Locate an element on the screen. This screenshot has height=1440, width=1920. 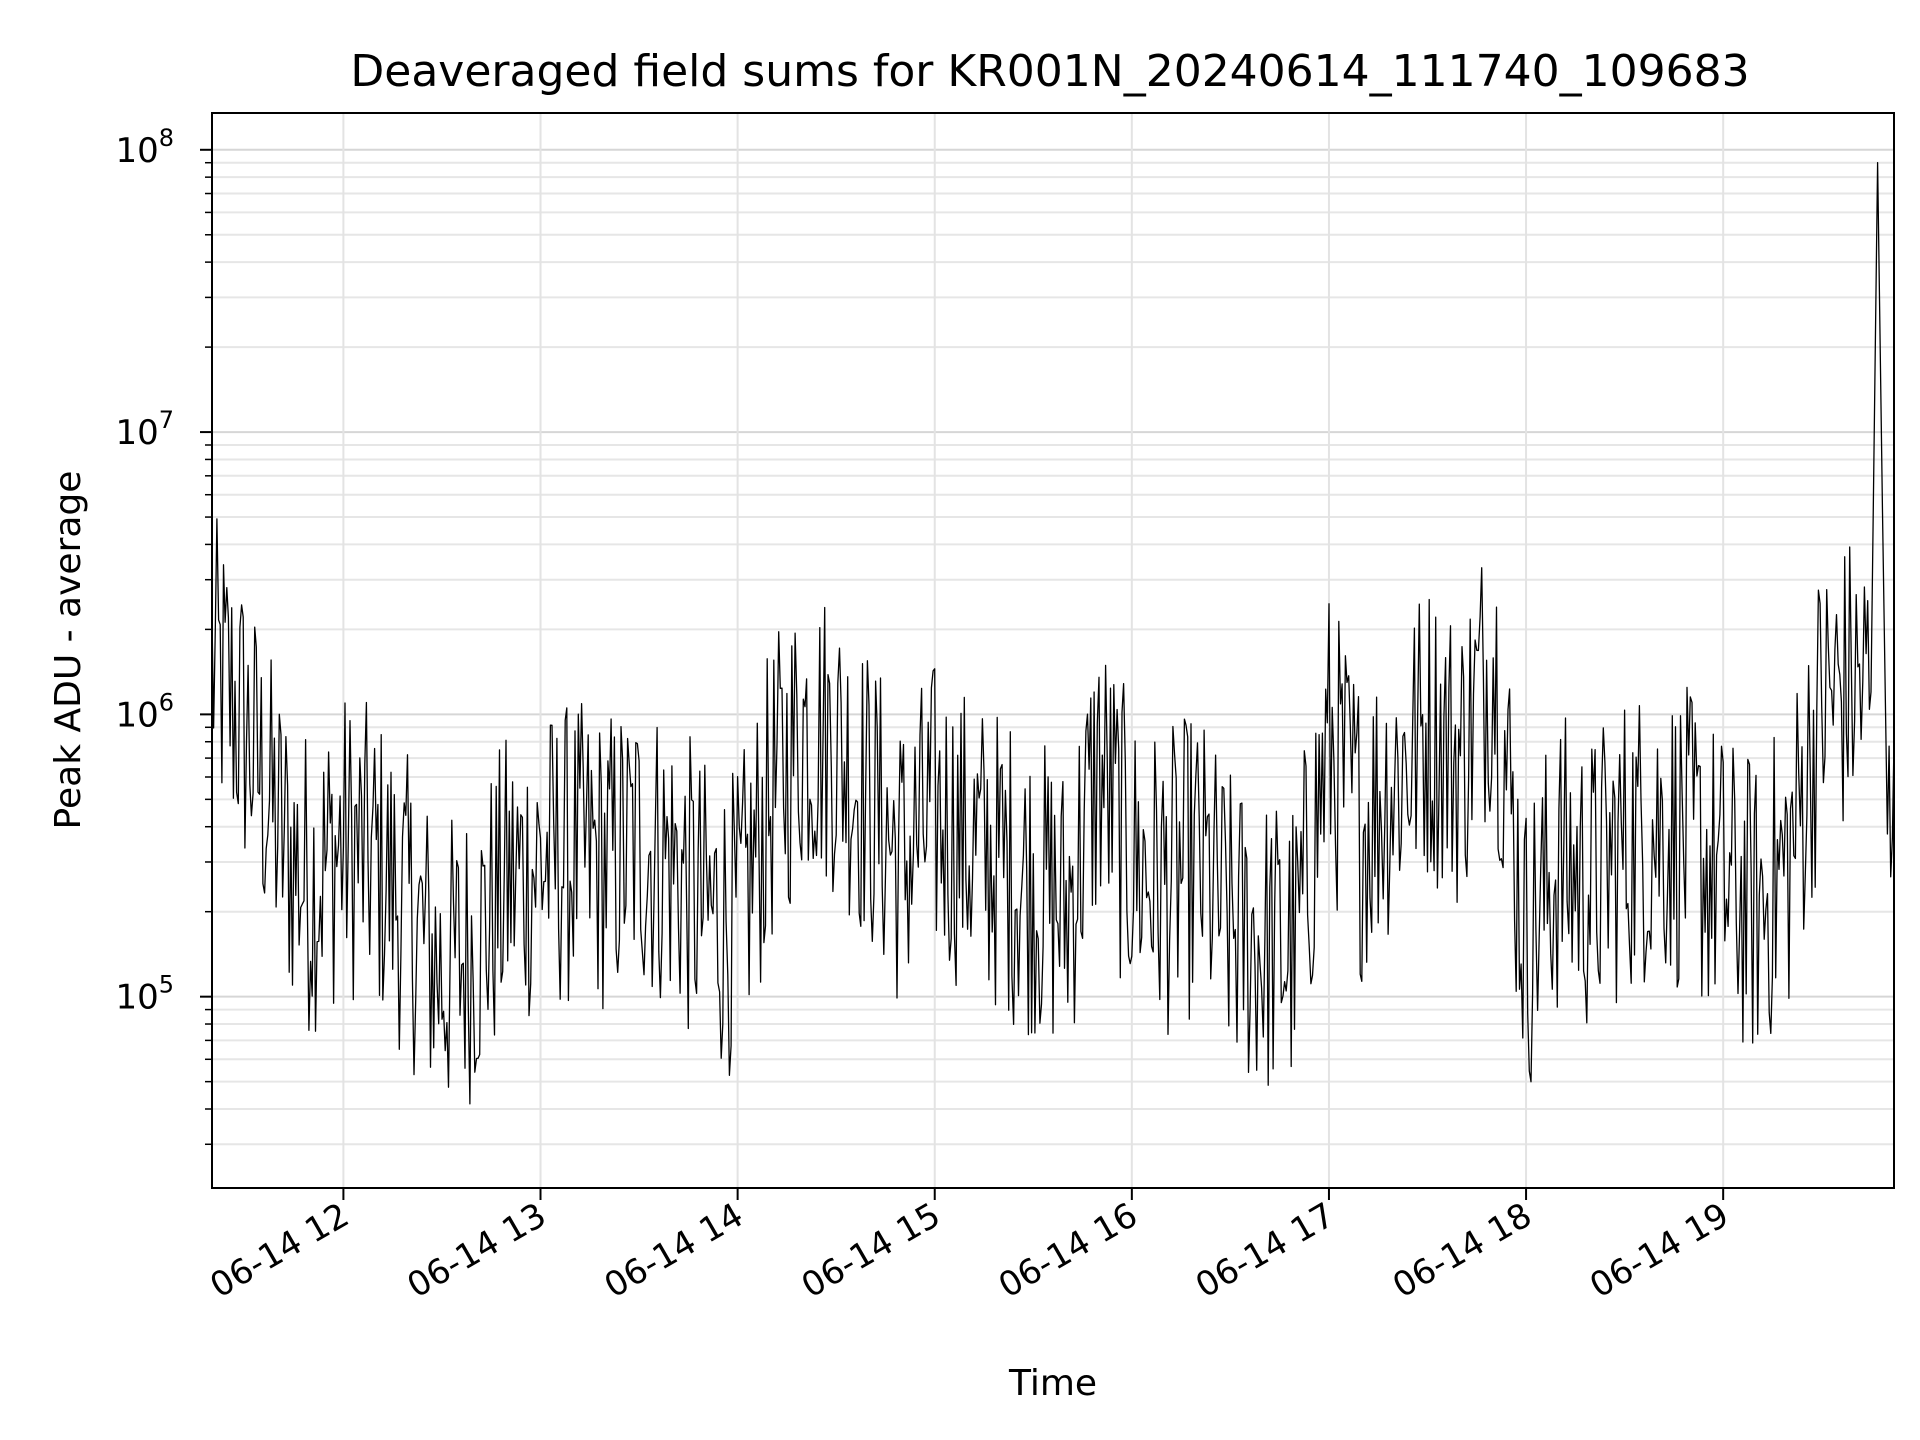
y-axis: 10⁵ 10⁶ 10⁷ 10⁸ is located at coordinates (163, 635).